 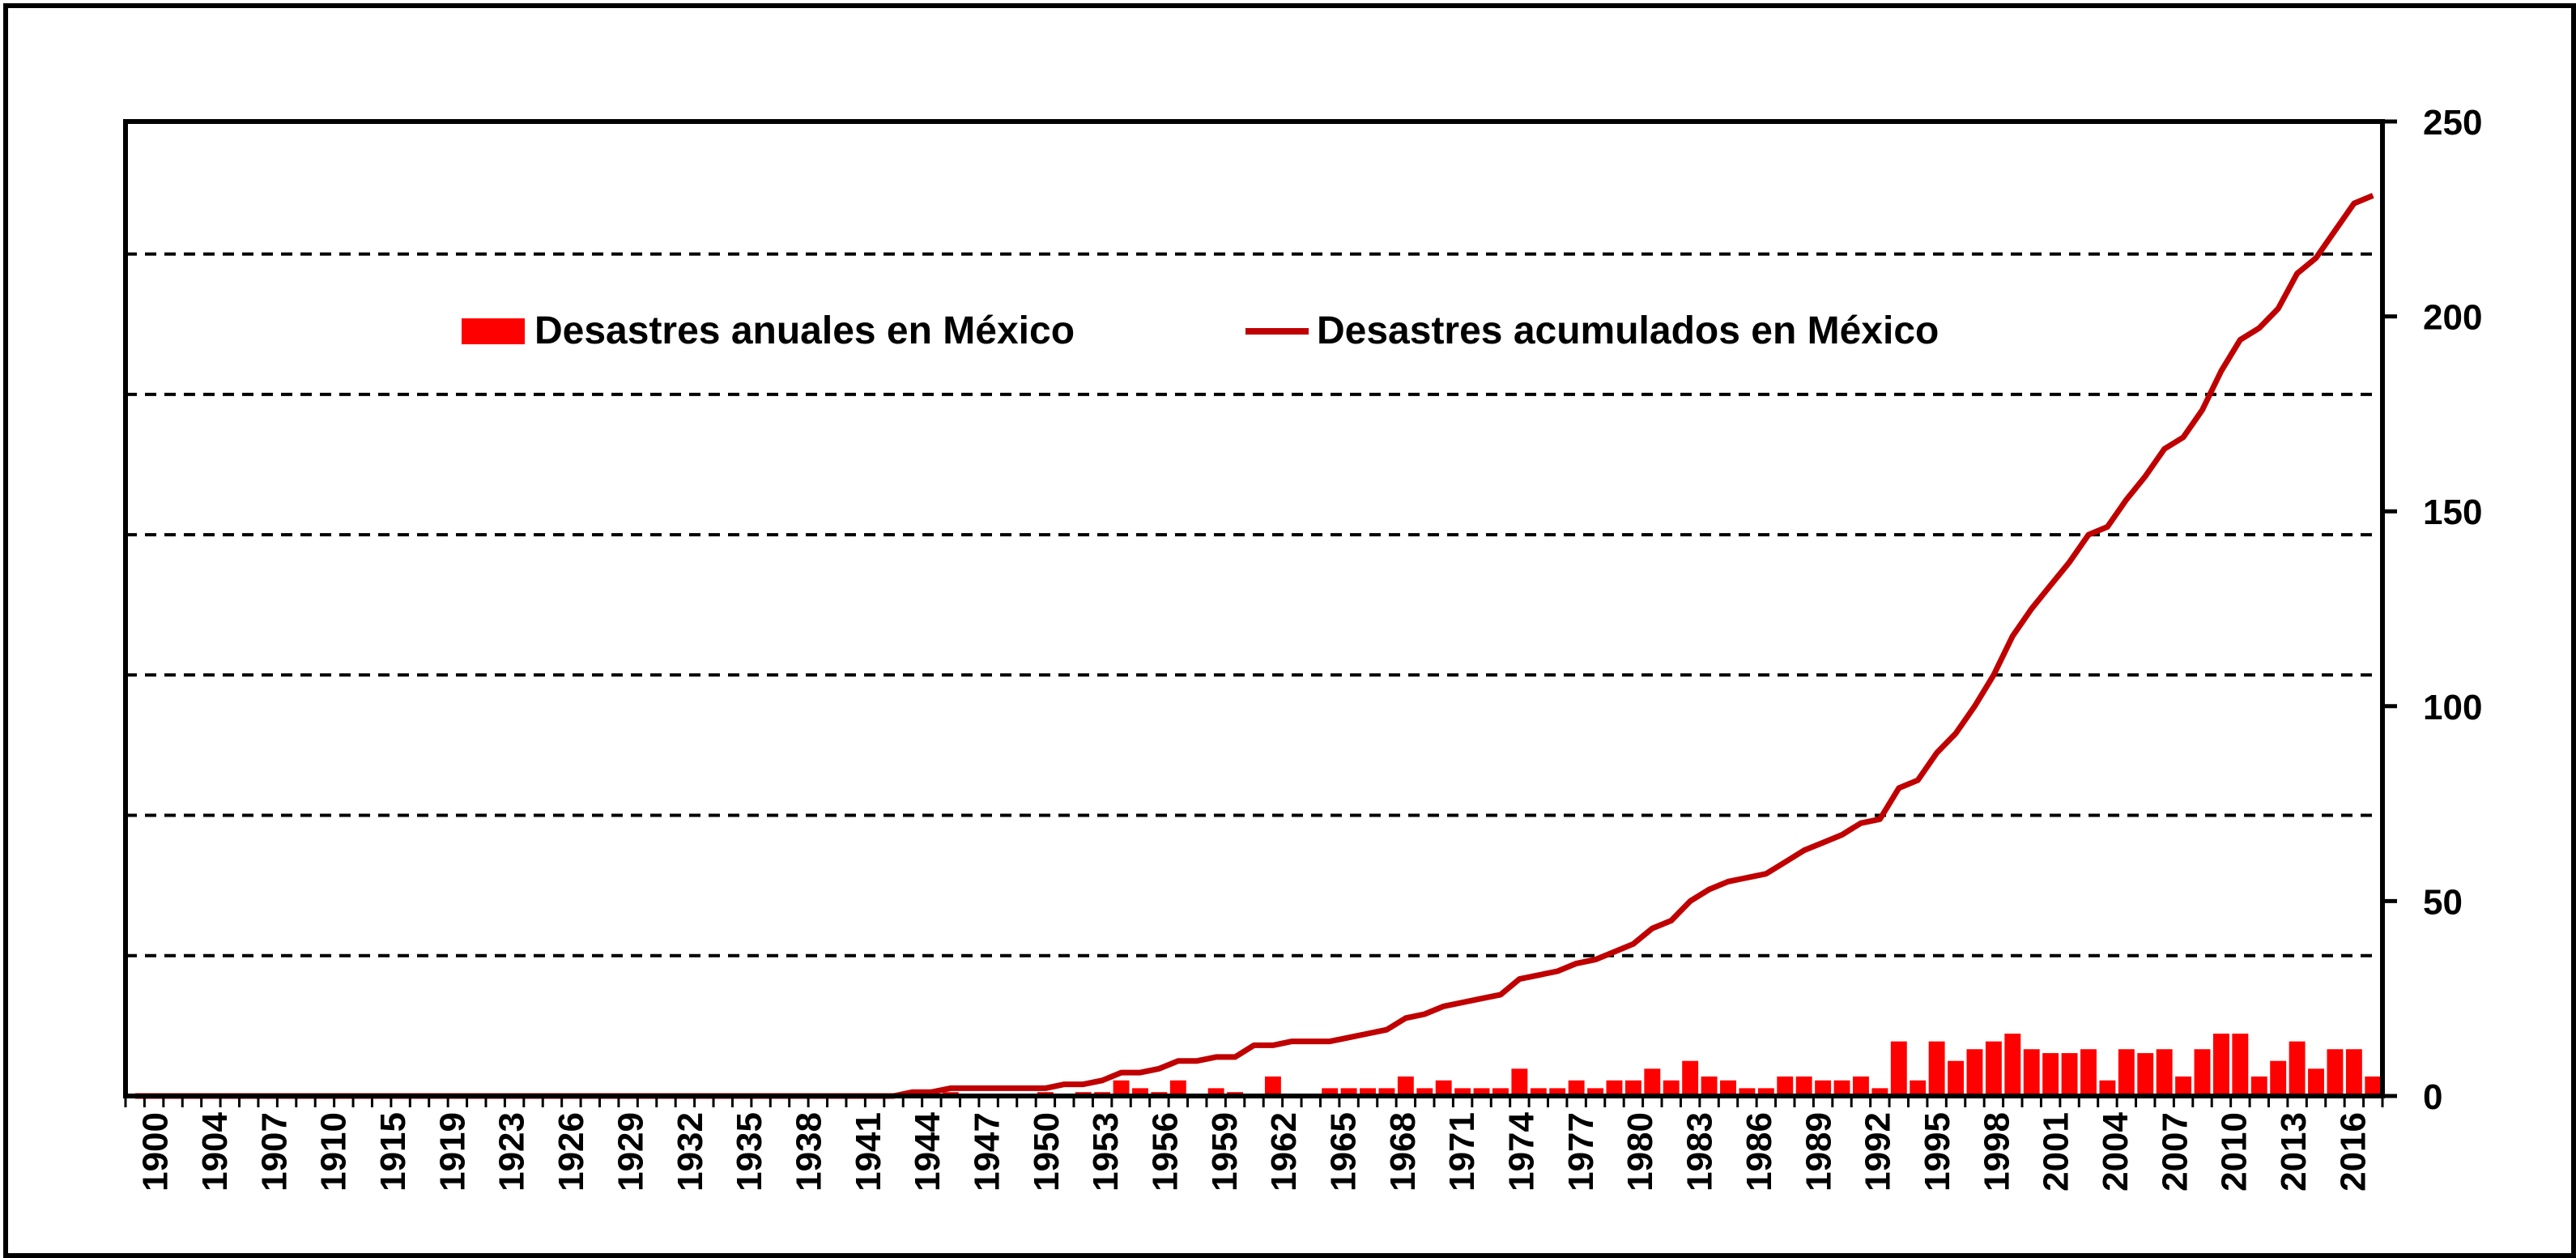 I want to click on x-tick-label: 1968, so click(x=1403, y=1152).